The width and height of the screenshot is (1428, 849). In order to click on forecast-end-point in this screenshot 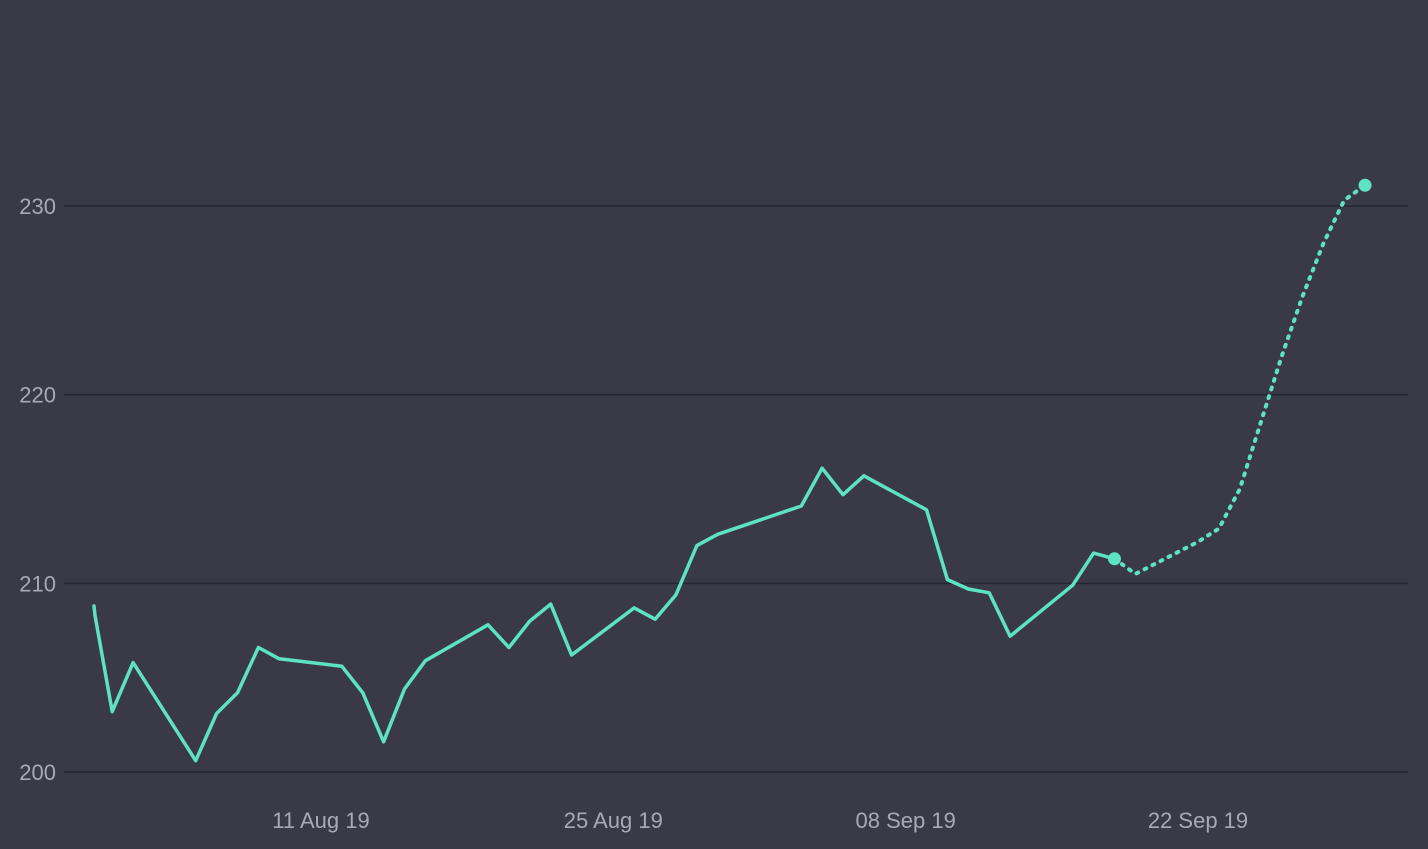, I will do `click(1365, 185)`.